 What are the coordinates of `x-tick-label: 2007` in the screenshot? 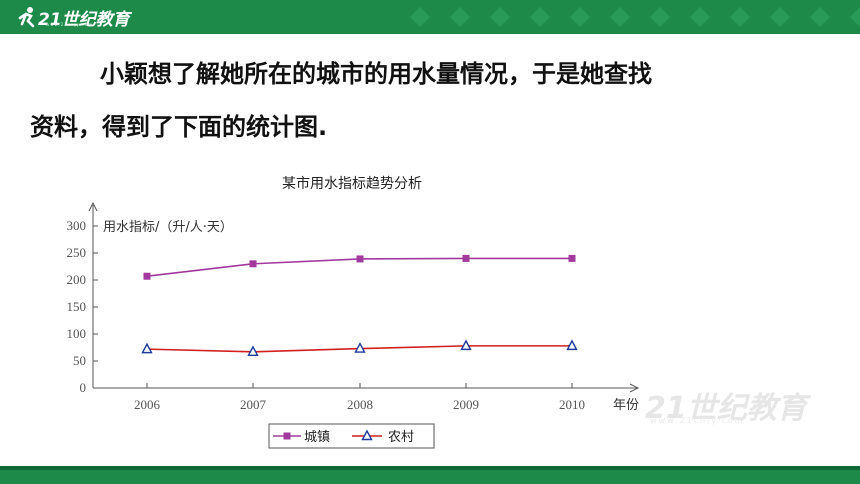 It's located at (253, 404).